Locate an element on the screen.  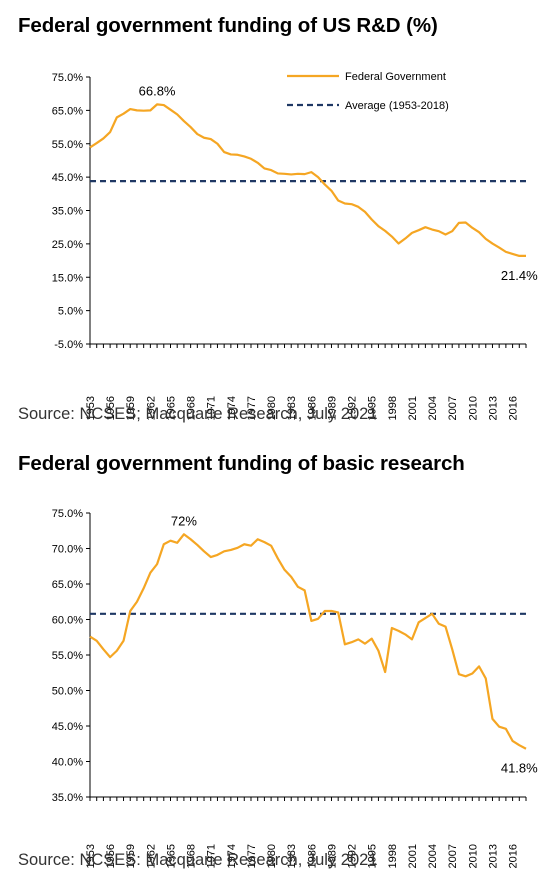
data-label: 21.4% is located at coordinates (519, 275).